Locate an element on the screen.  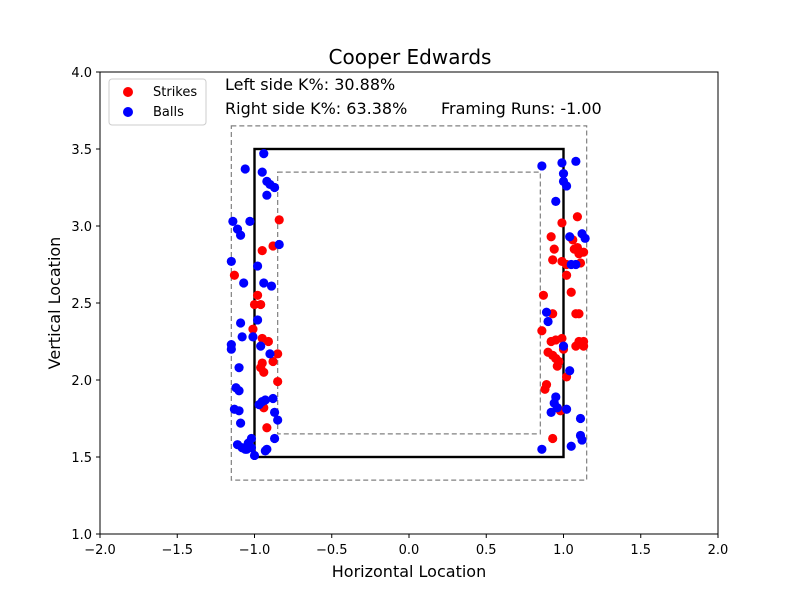
y-tick-label: 2.0 is located at coordinates (81, 381).